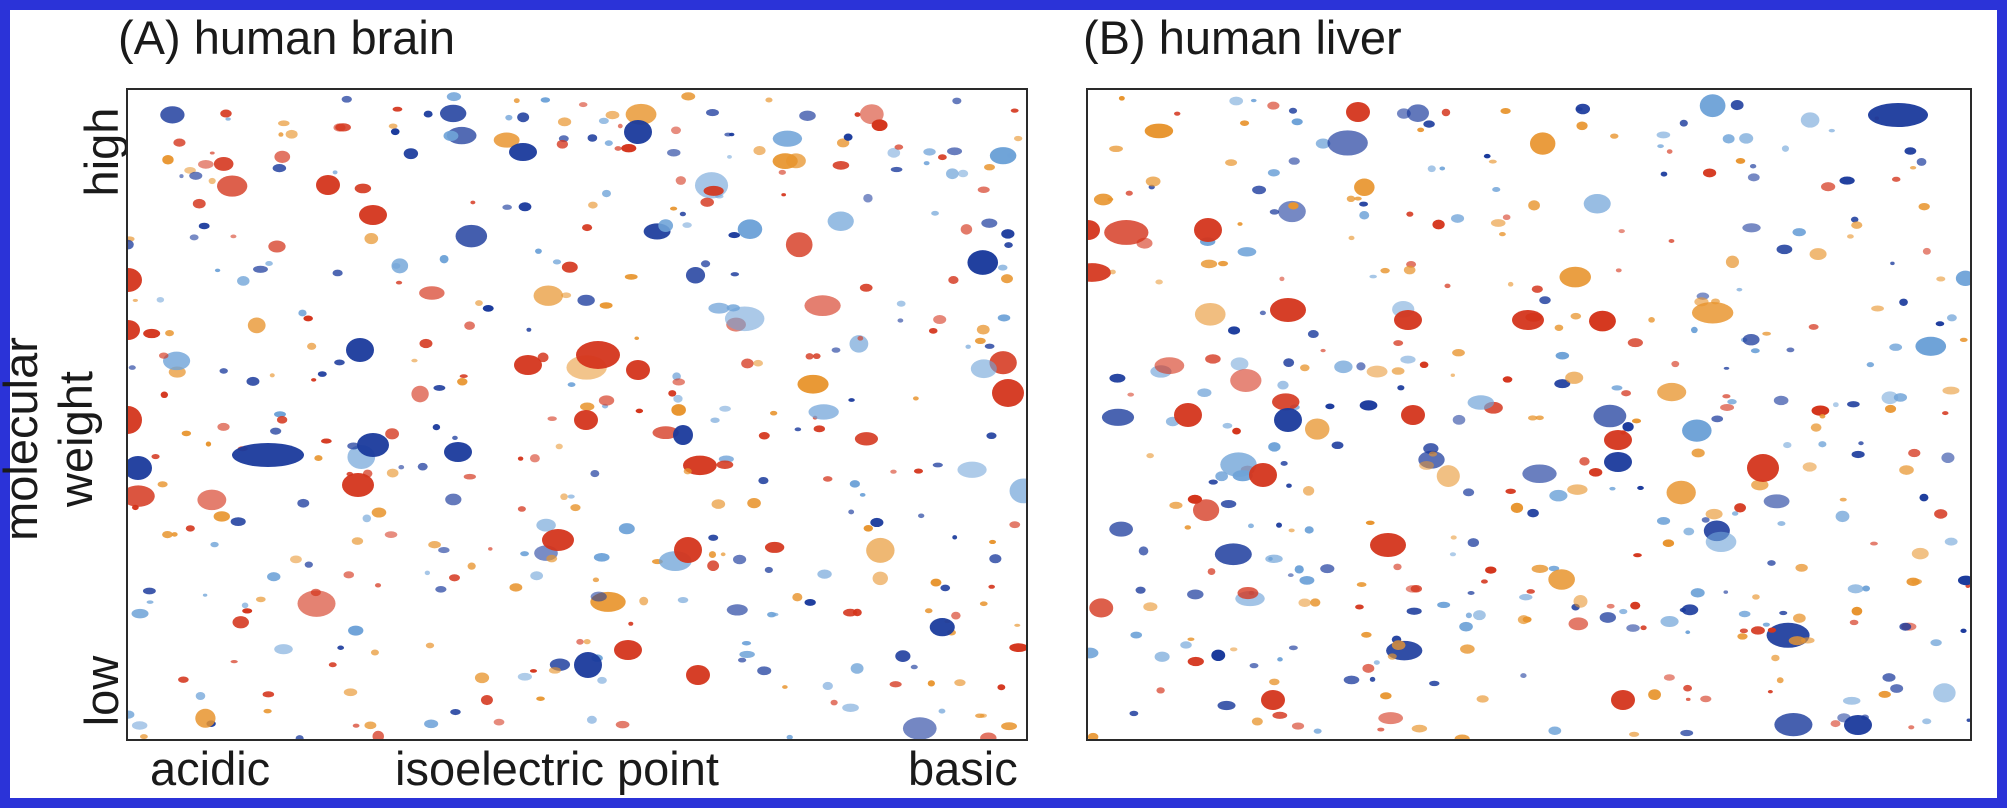 This screenshot has width=2007, height=808. What do you see at coordinates (101, 152) in the screenshot?
I see `y-axis-high-label: high` at bounding box center [101, 152].